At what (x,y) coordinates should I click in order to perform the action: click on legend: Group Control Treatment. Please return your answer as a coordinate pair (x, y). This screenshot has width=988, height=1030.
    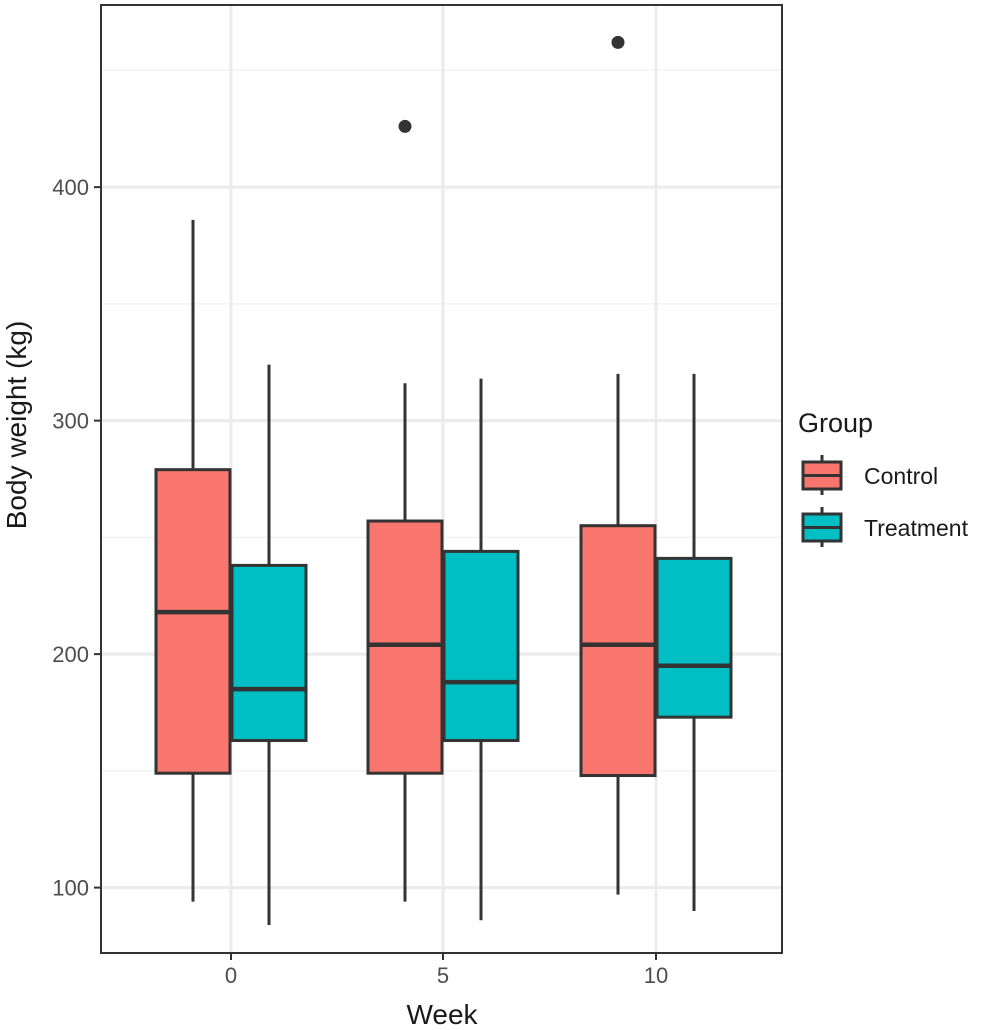
    Looking at the image, I should click on (883, 477).